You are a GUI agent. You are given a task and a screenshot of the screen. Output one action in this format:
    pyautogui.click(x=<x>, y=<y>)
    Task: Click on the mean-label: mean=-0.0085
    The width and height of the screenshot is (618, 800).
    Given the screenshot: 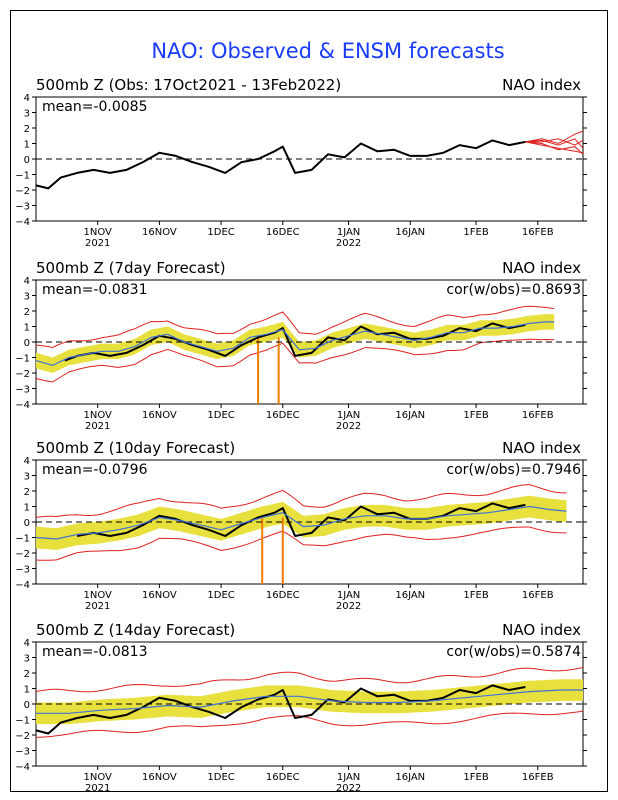 What is the action you would take?
    pyautogui.click(x=94, y=107)
    